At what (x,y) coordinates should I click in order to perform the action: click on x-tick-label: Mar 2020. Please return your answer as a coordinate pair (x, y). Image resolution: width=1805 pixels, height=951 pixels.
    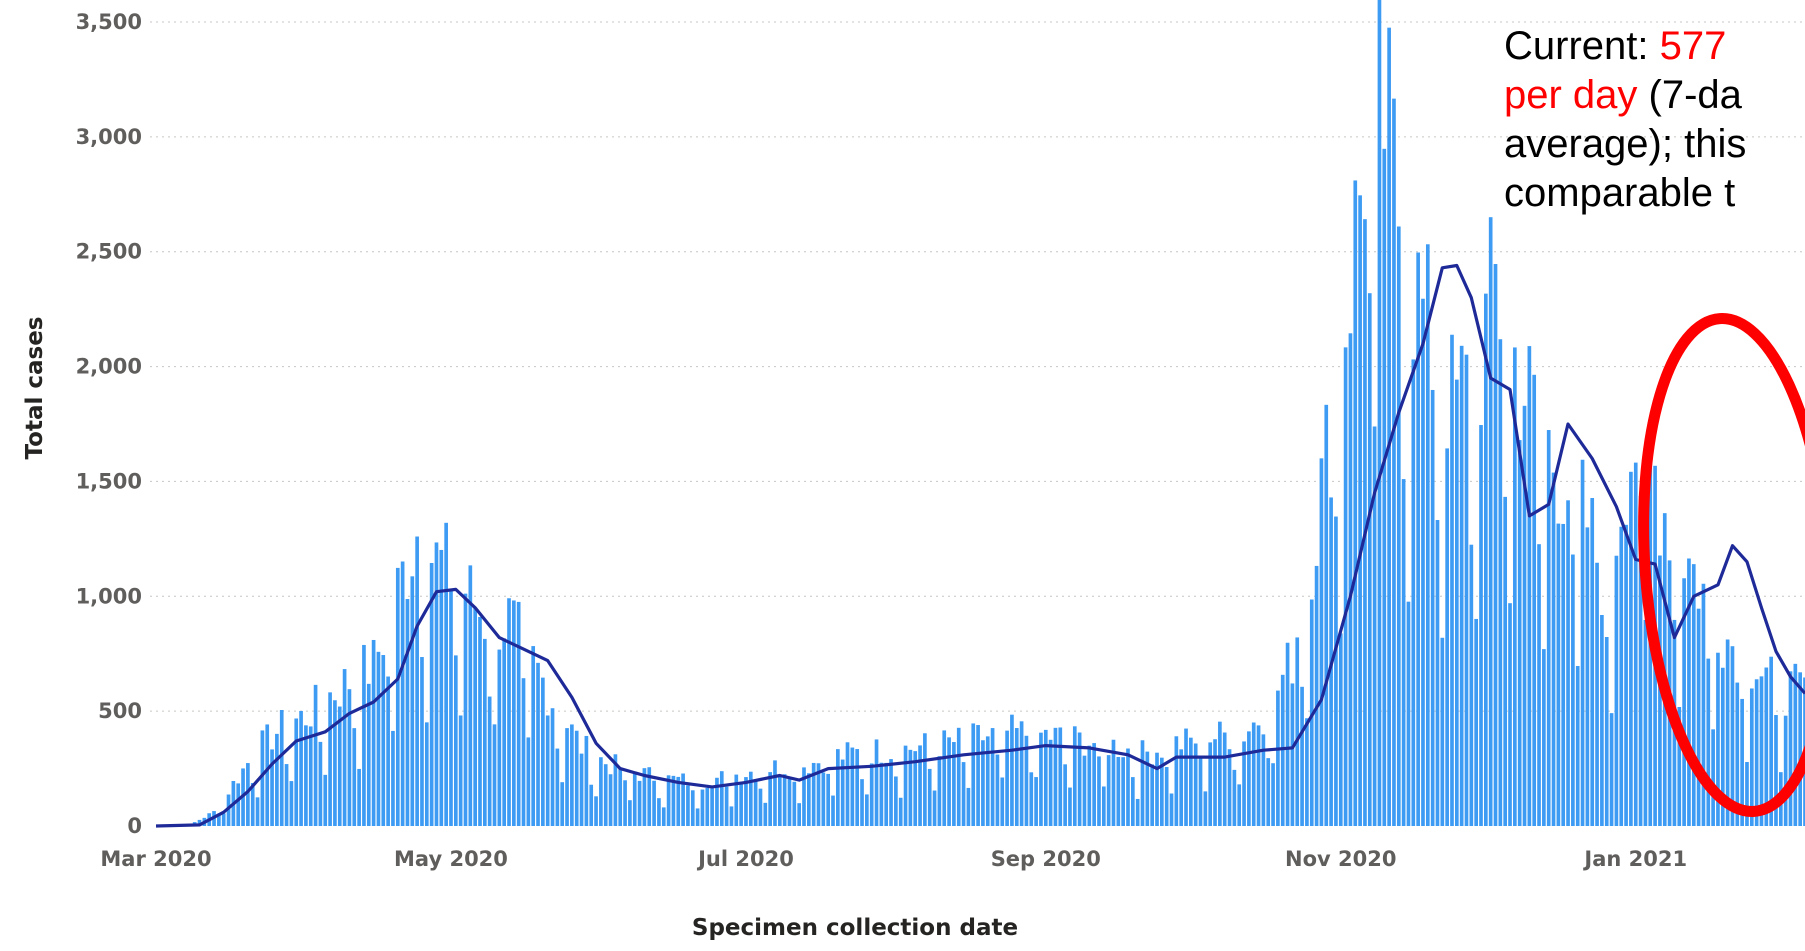
    Looking at the image, I should click on (155, 859).